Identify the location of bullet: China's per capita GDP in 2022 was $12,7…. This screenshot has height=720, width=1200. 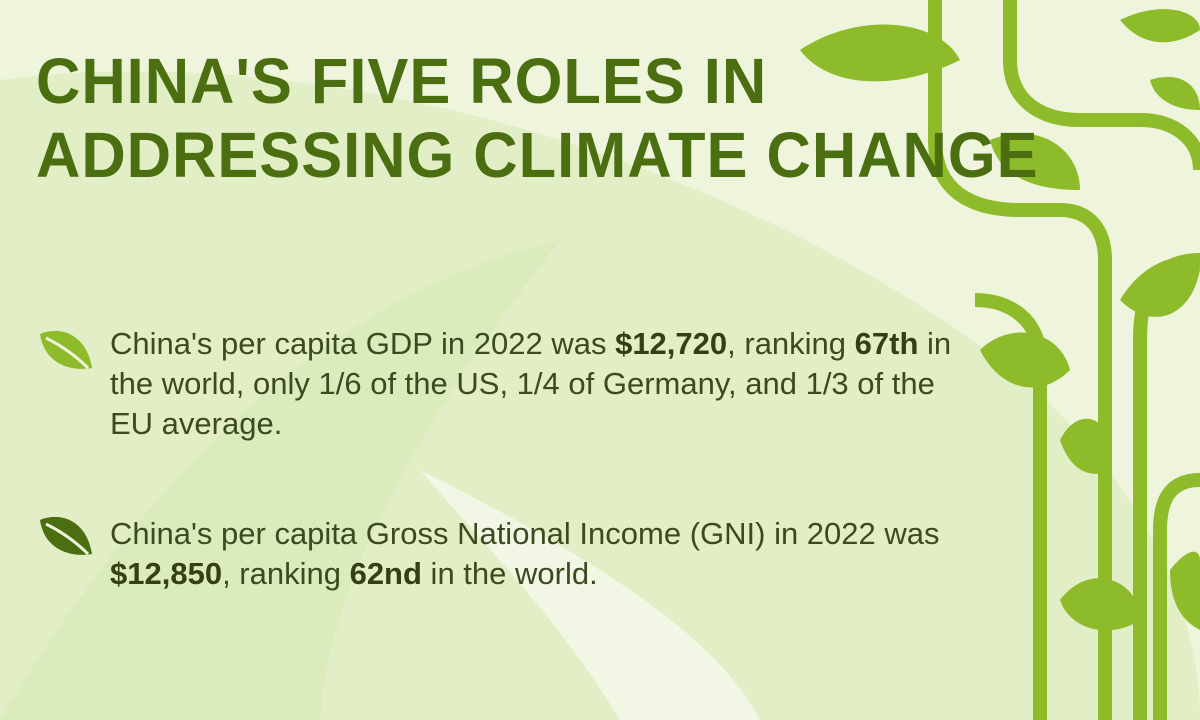
(540, 384).